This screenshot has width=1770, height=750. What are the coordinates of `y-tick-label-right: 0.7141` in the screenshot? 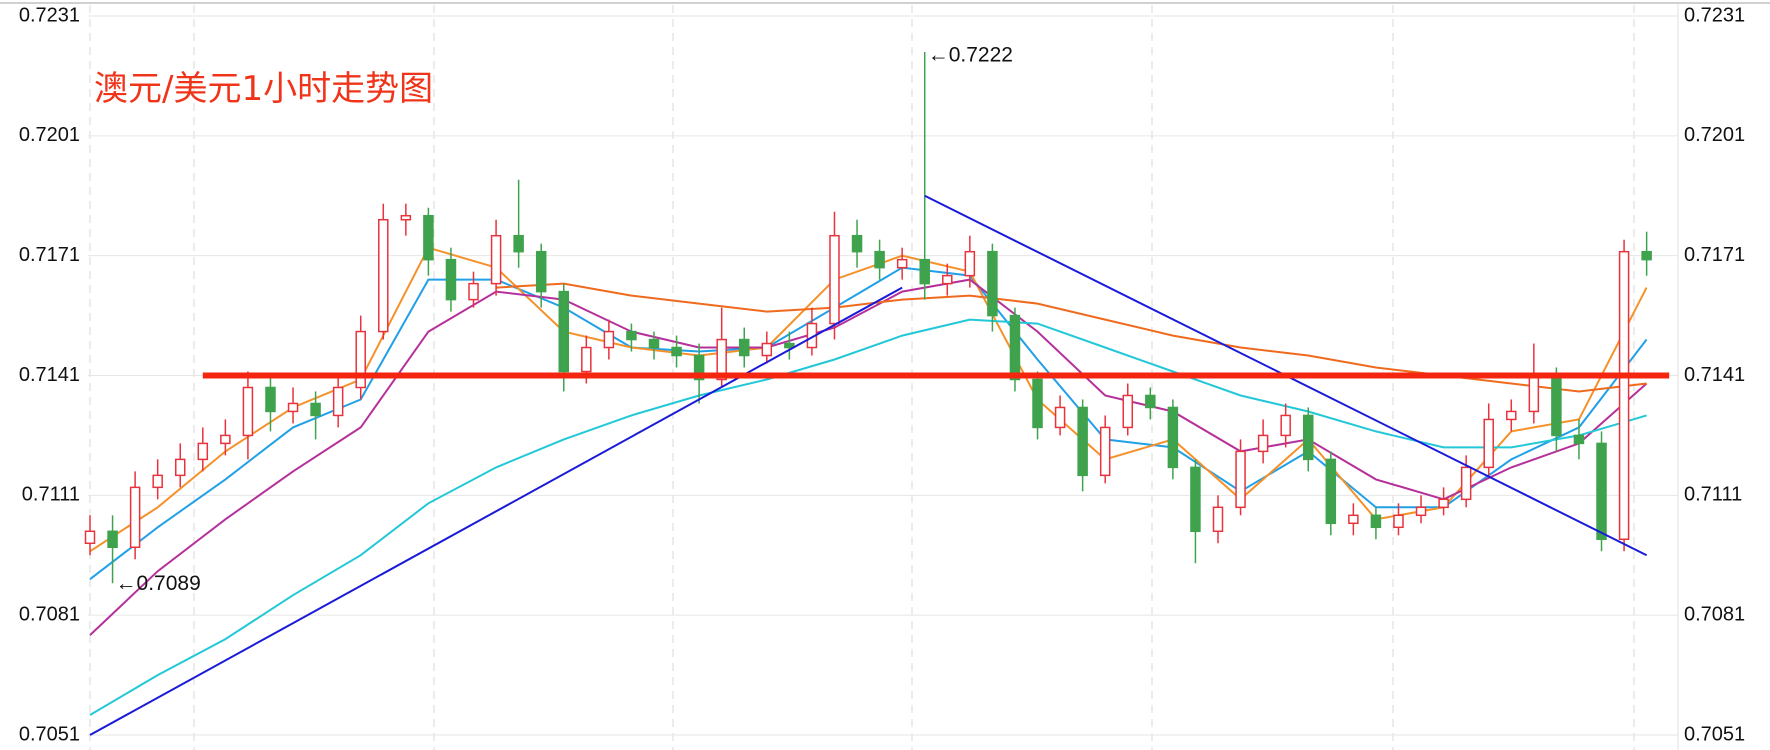 It's located at (1714, 375).